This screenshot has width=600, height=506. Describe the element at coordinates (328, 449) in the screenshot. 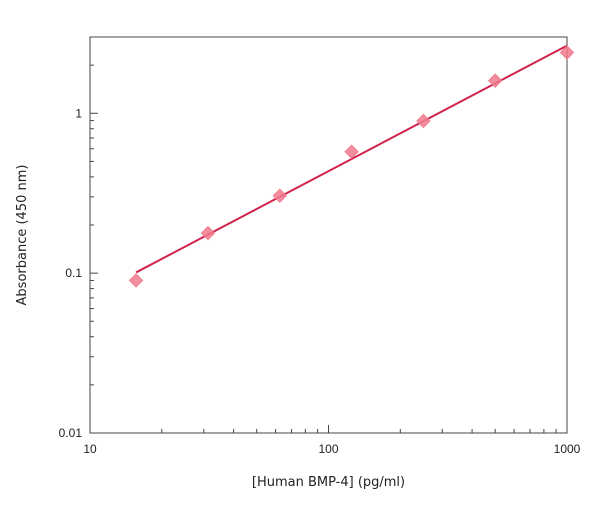

I see `x-tick-label: 100` at that location.